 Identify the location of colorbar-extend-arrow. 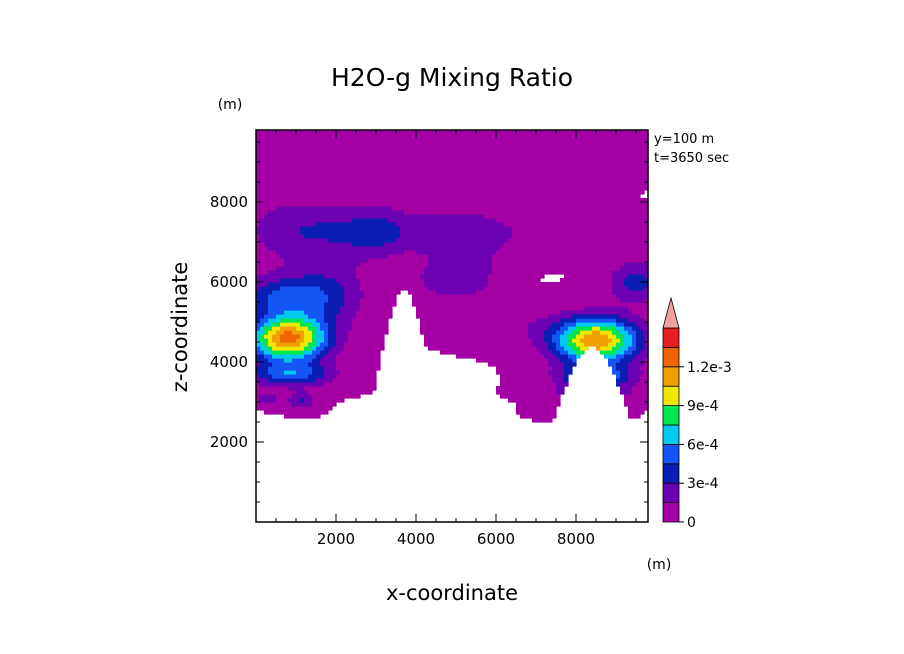
(671, 312).